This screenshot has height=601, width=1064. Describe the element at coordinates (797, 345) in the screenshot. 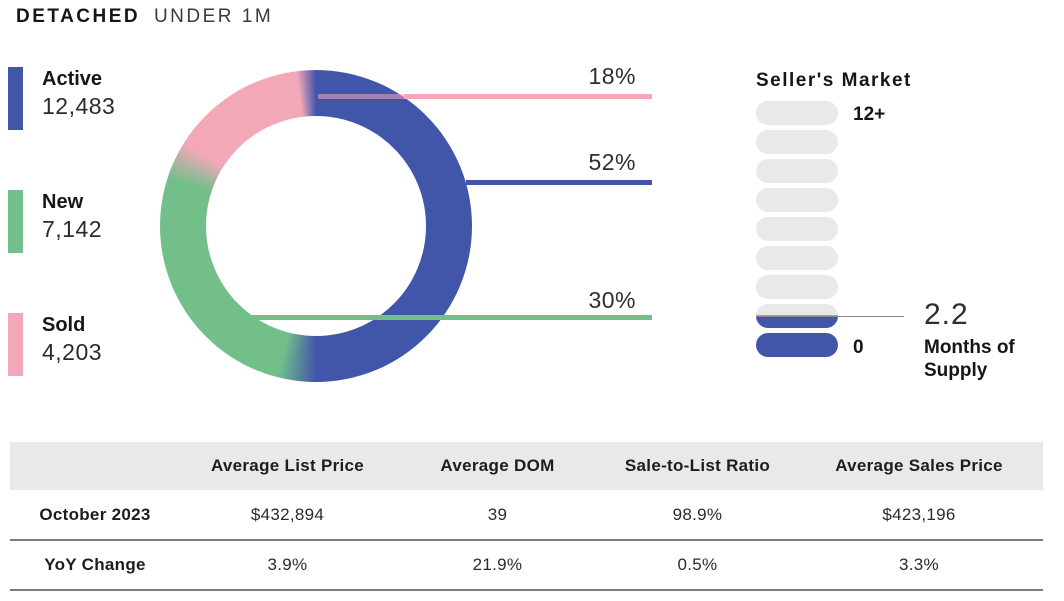

I see `gauge-pill-filled` at that location.